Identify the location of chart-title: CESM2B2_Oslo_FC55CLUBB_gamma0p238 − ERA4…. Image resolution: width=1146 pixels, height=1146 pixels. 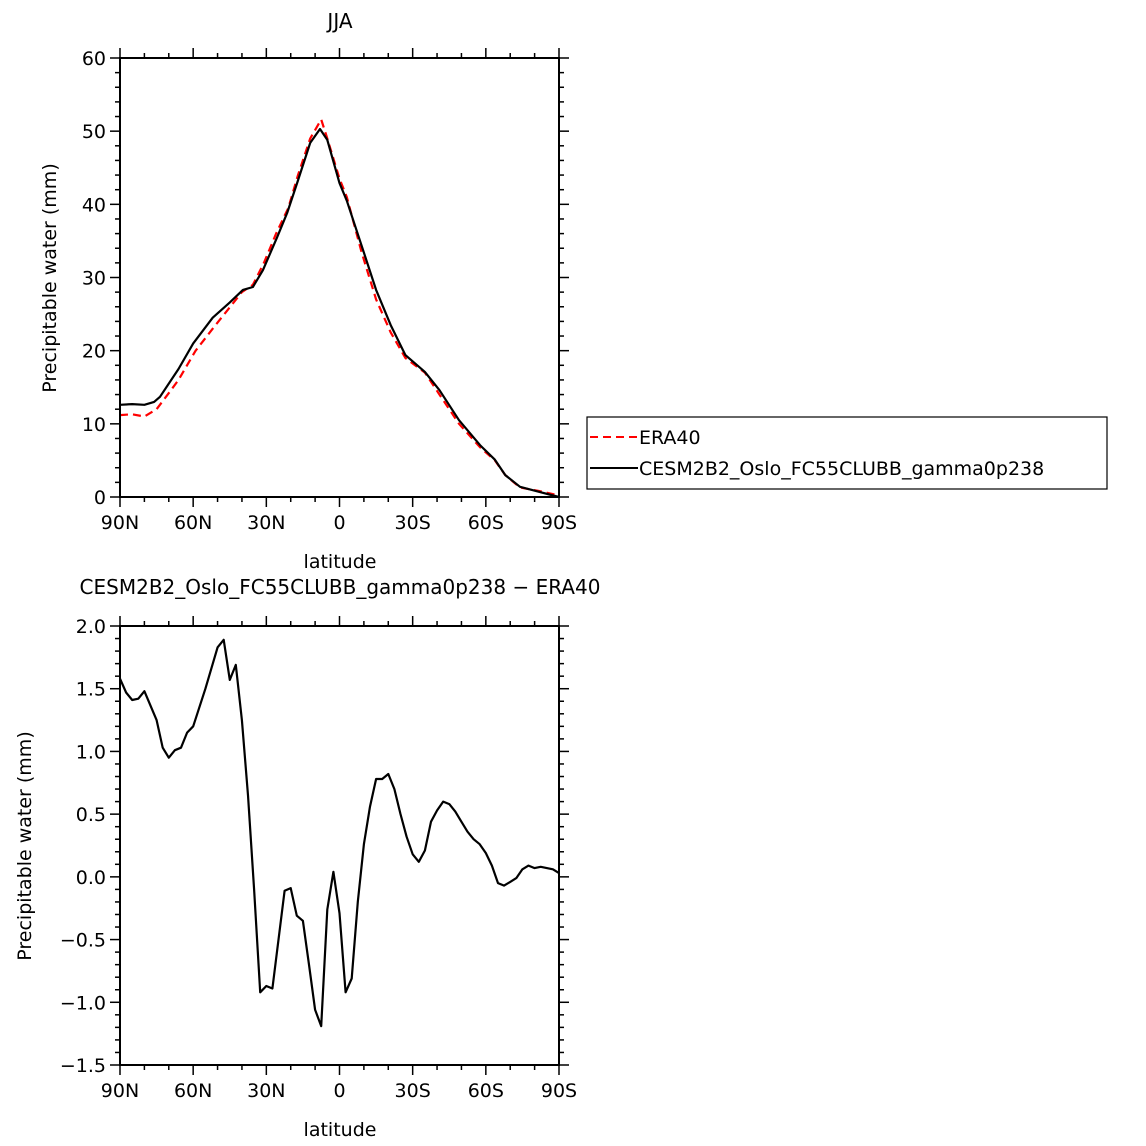
(340, 587).